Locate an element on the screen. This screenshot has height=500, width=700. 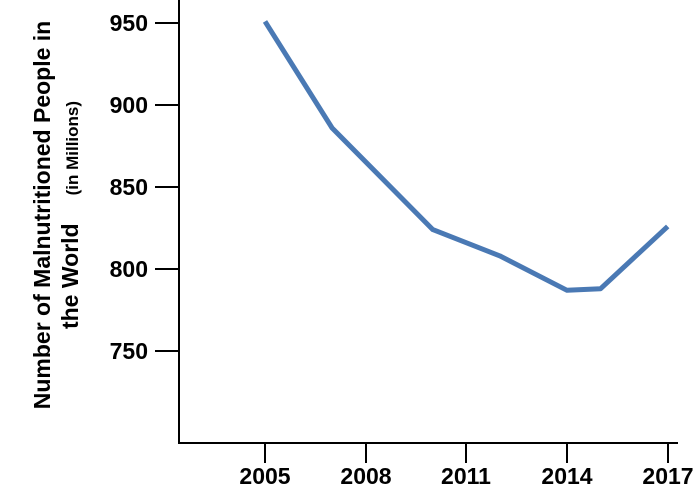
x-tick-label-2017: 2017 is located at coordinates (668, 476).